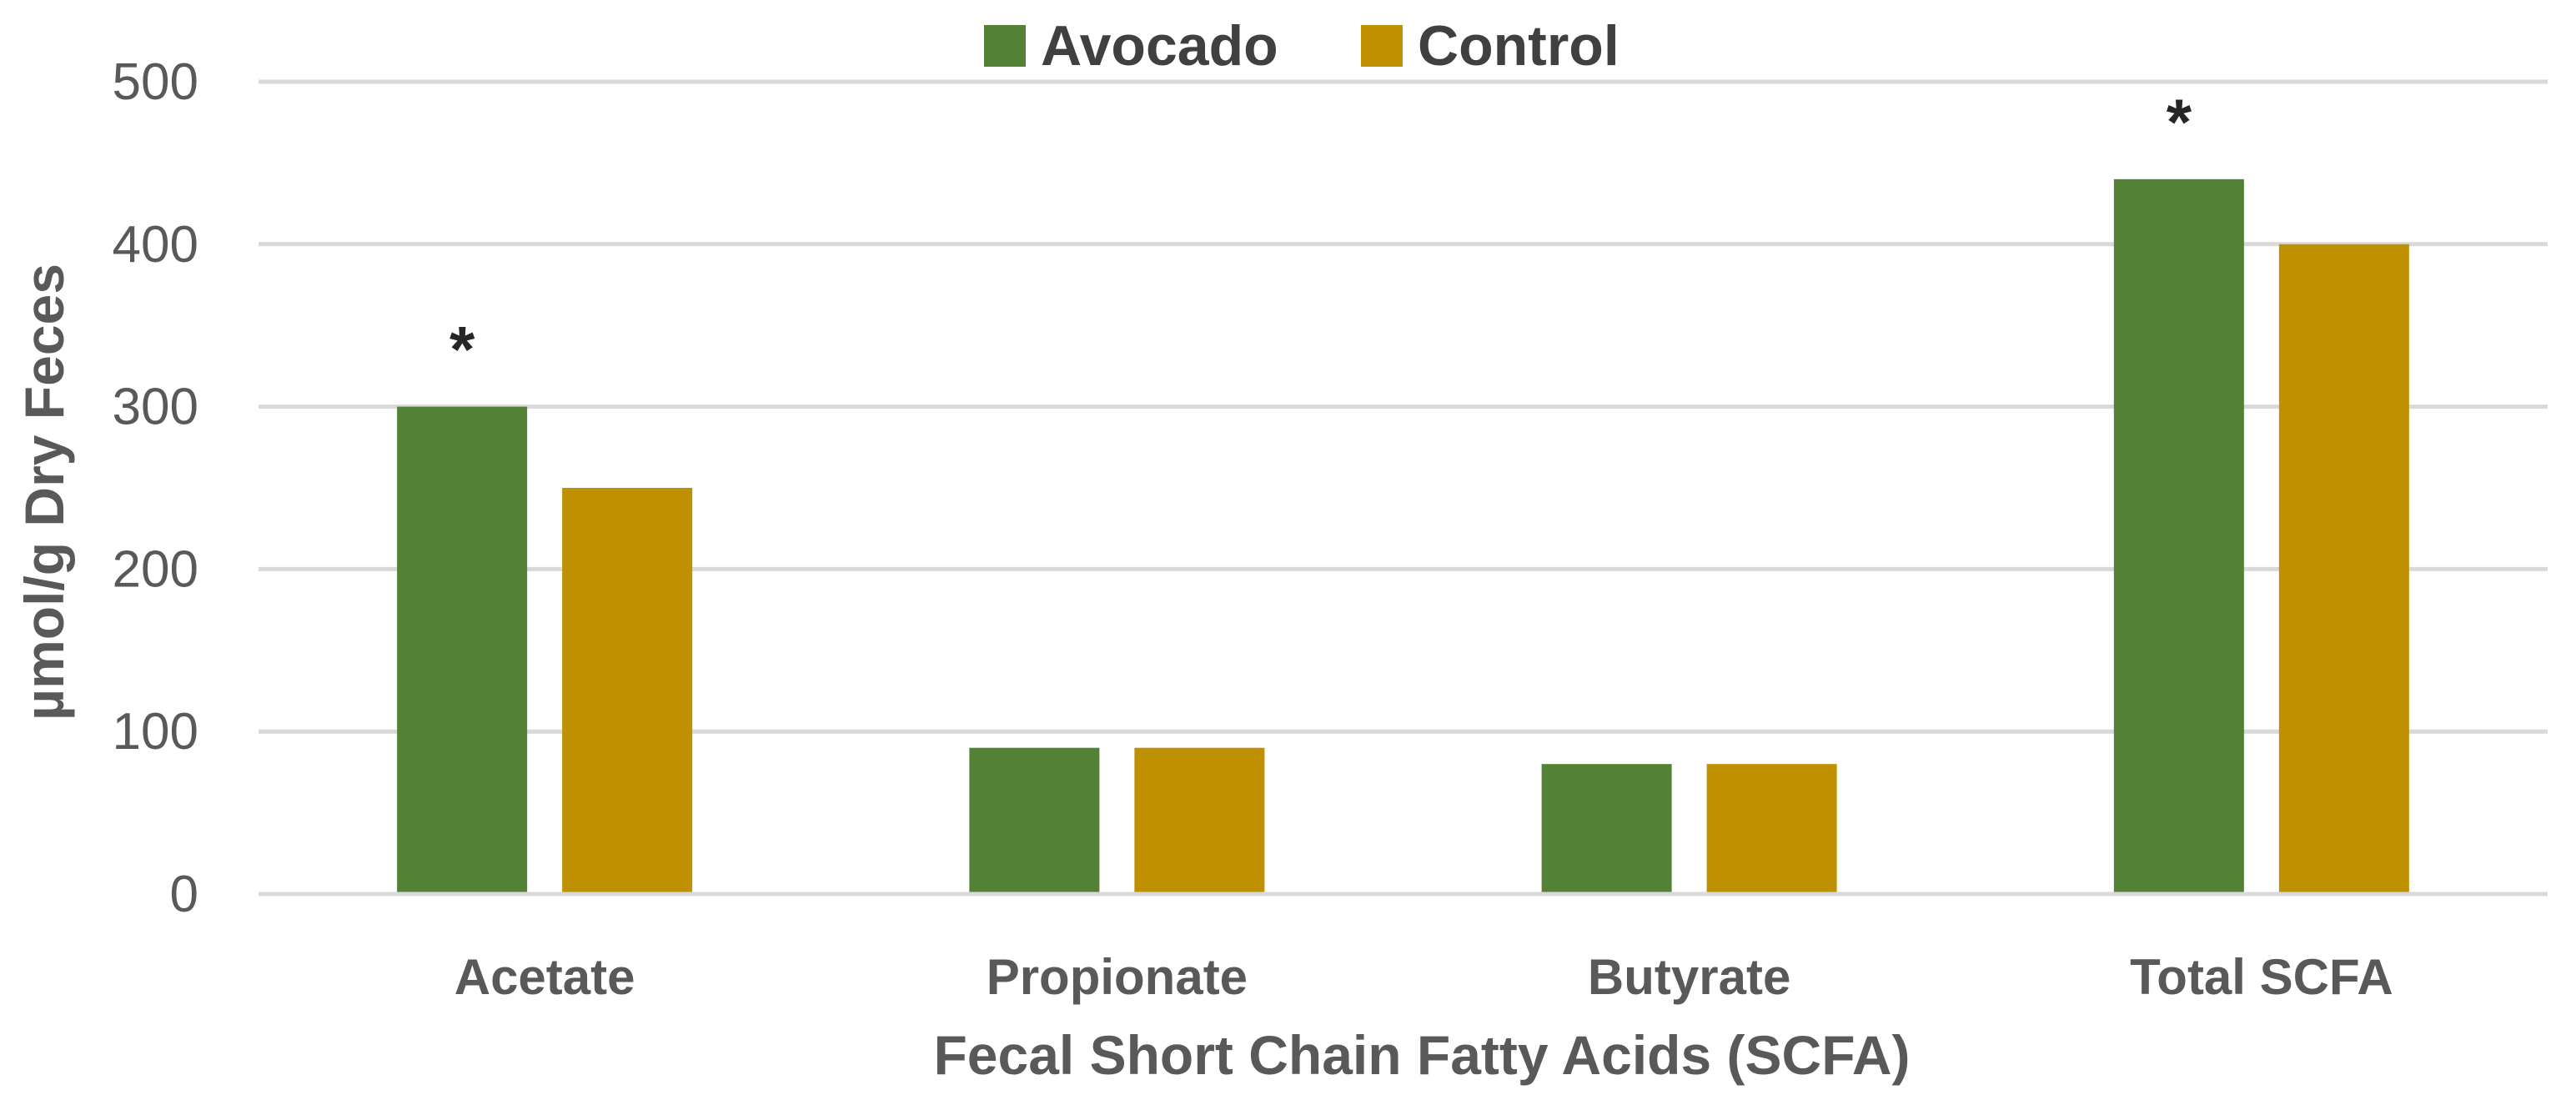 Image resolution: width=2576 pixels, height=1100 pixels. I want to click on bar-control-butyrate, so click(1771, 829).